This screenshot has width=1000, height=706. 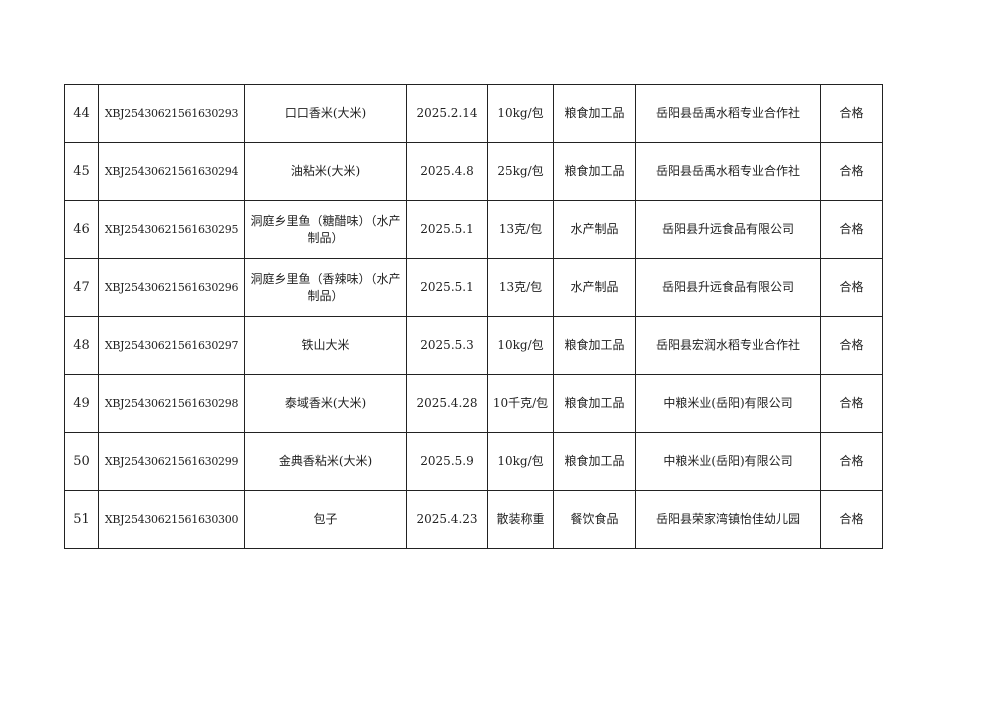 What do you see at coordinates (594, 519) in the screenshot?
I see `food-category-cell: 餐饮食品` at bounding box center [594, 519].